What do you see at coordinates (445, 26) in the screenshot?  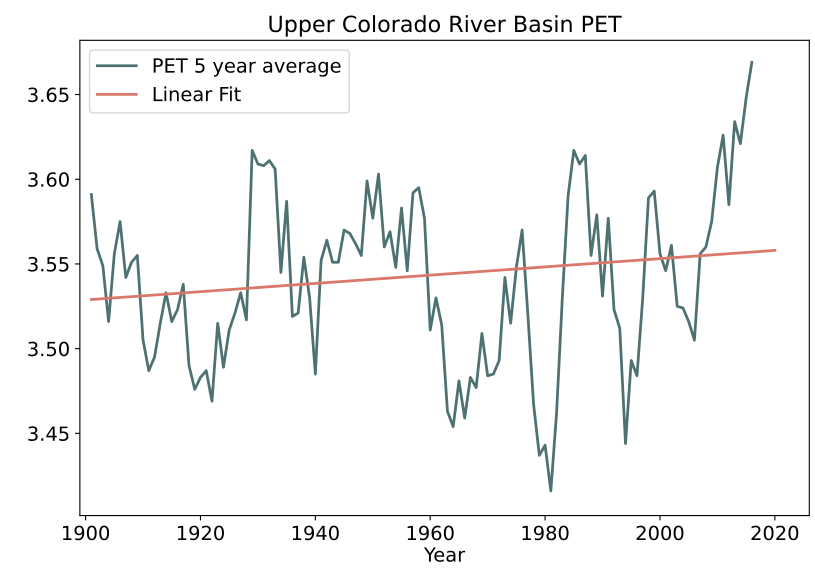 I see `chart-title: Upper Colorado River Basin PET` at bounding box center [445, 26].